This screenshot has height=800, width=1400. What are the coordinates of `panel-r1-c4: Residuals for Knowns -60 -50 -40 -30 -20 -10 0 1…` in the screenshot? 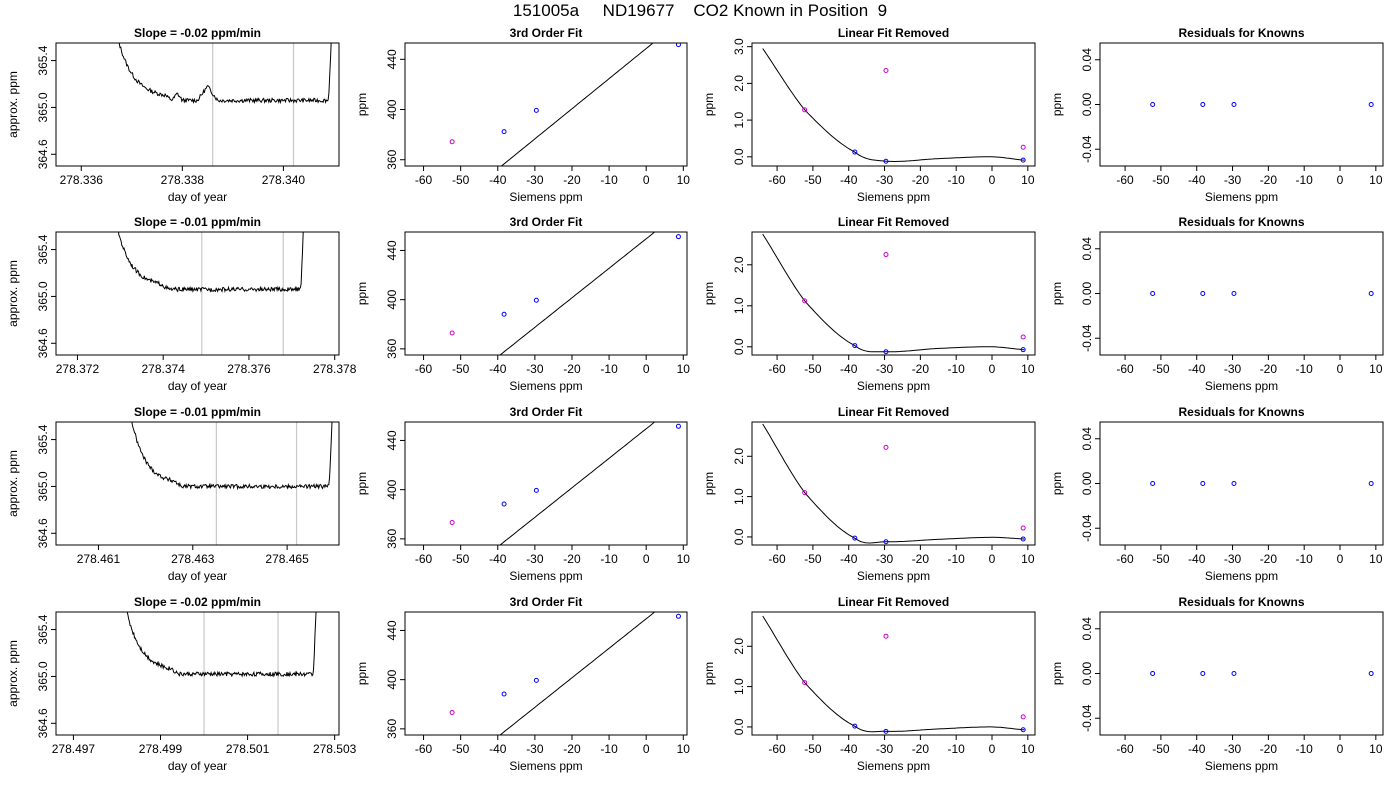 It's located at (1217, 115).